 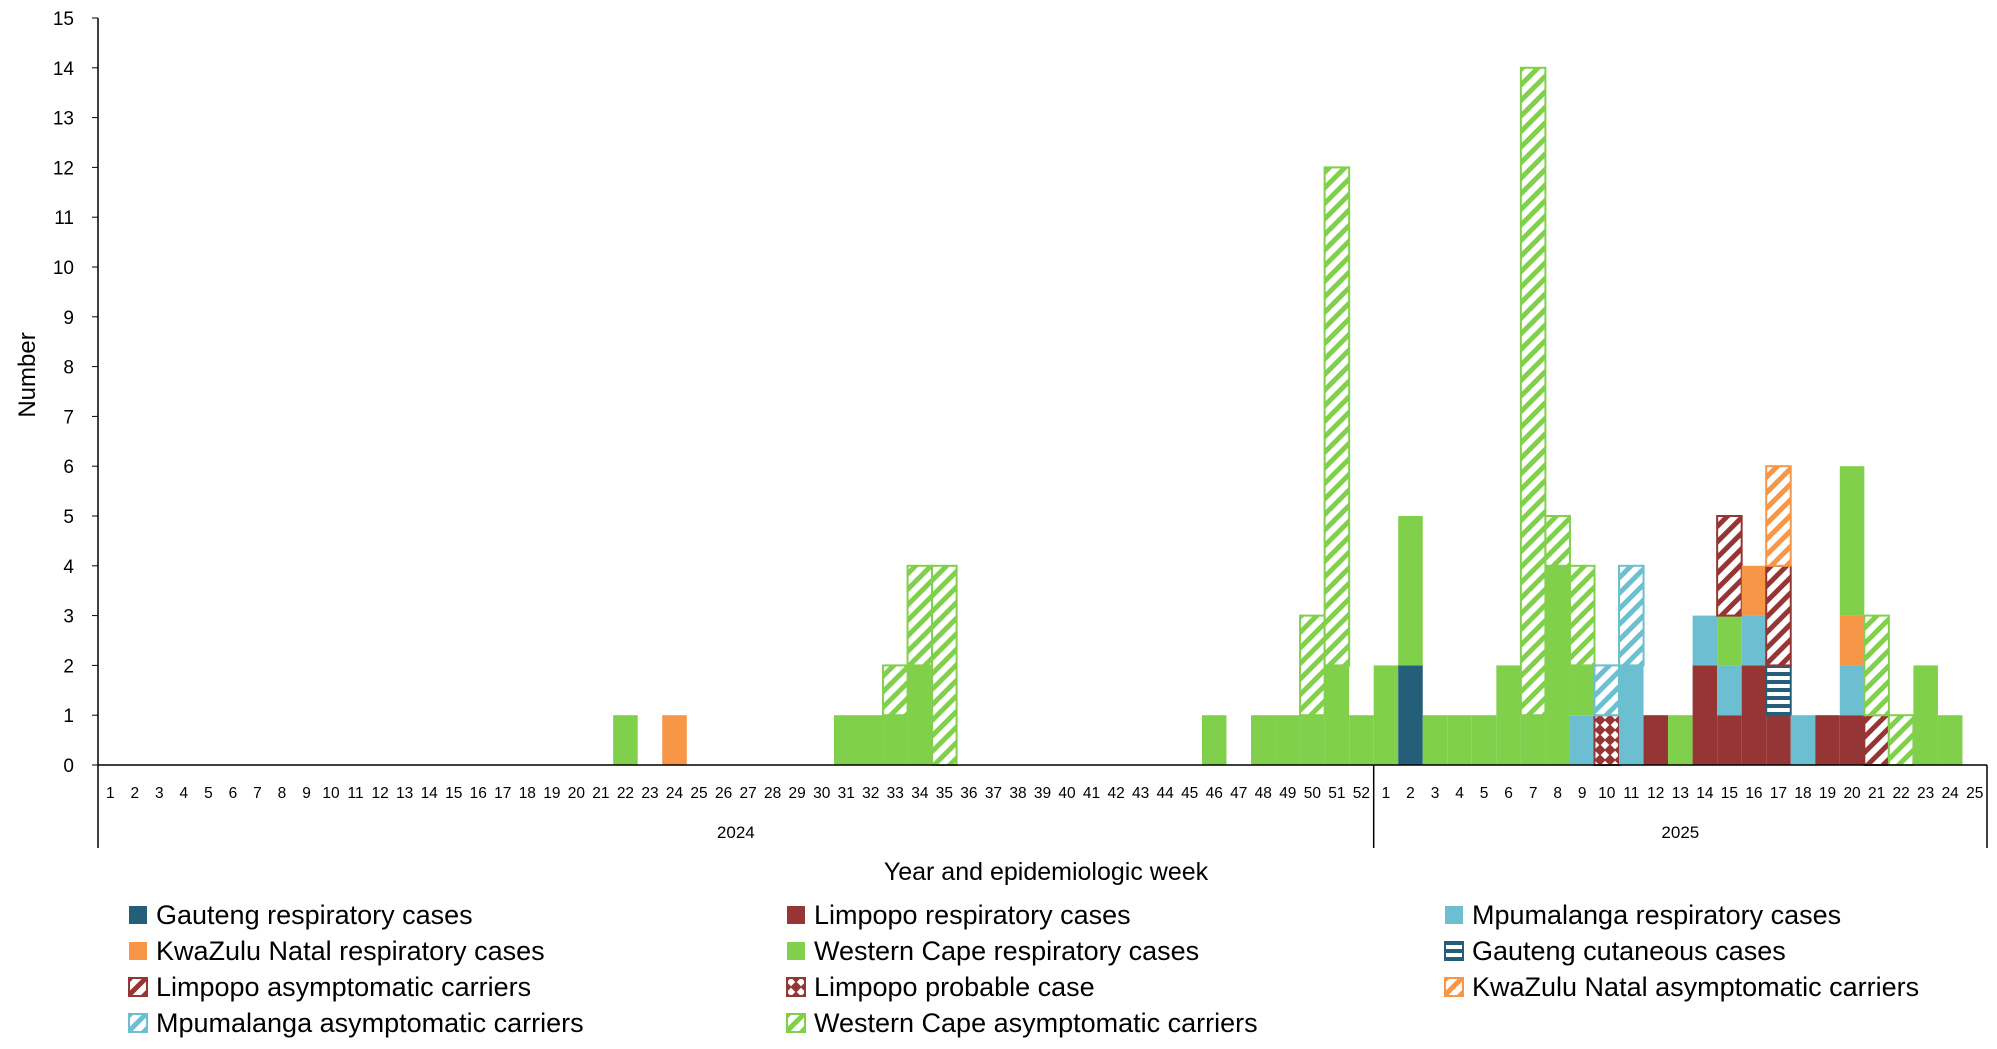 I want to click on x-tick-label: 23, so click(x=1925, y=793).